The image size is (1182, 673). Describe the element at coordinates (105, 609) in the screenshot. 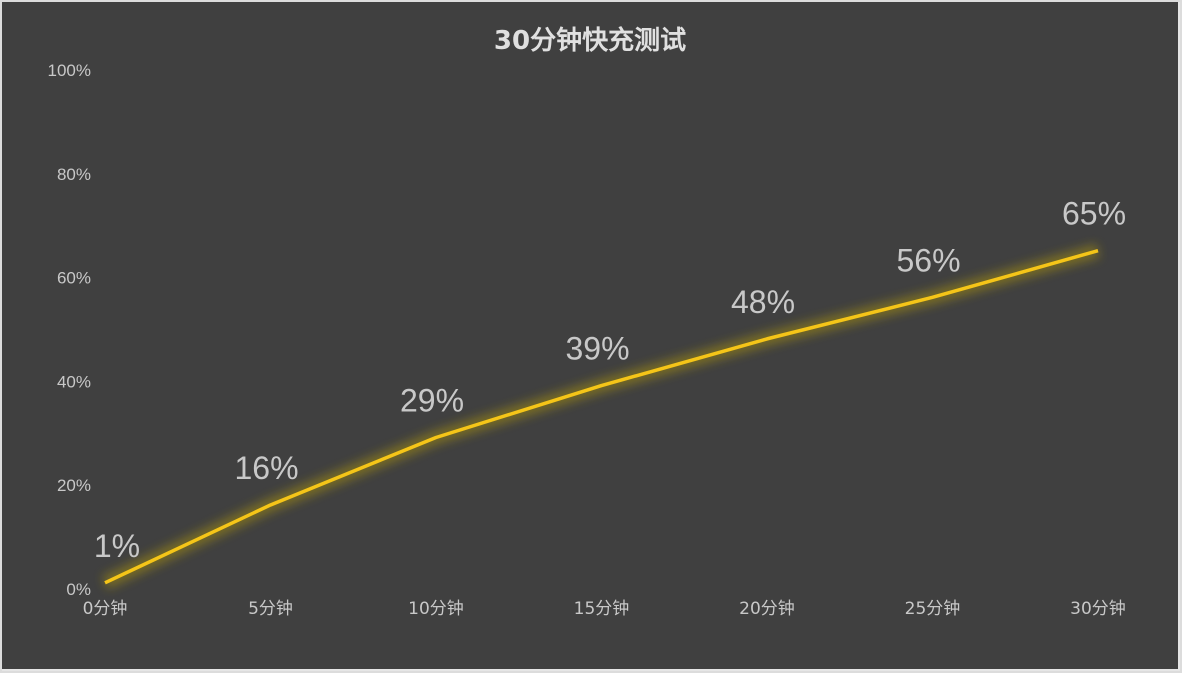

I see `x-tick-label: 0分钟` at that location.